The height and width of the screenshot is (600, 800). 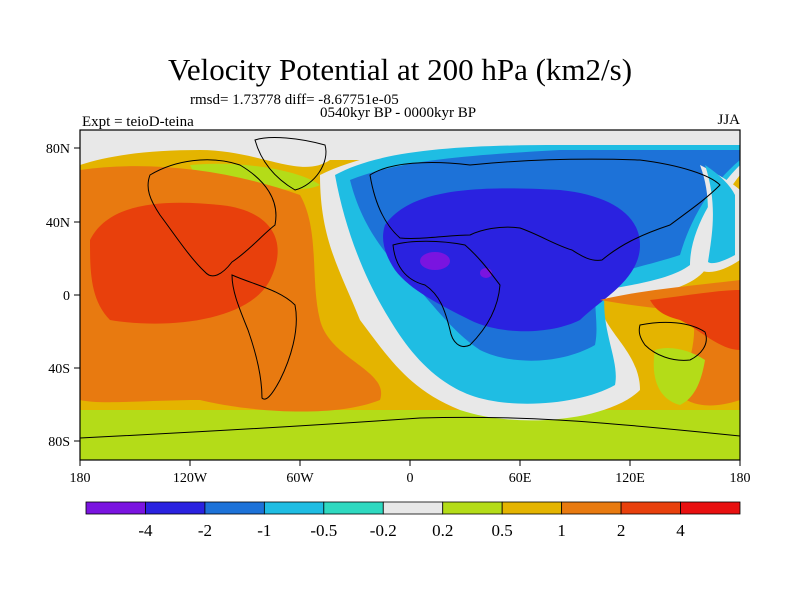 What do you see at coordinates (410, 478) in the screenshot?
I see `lon-label-0: 0` at bounding box center [410, 478].